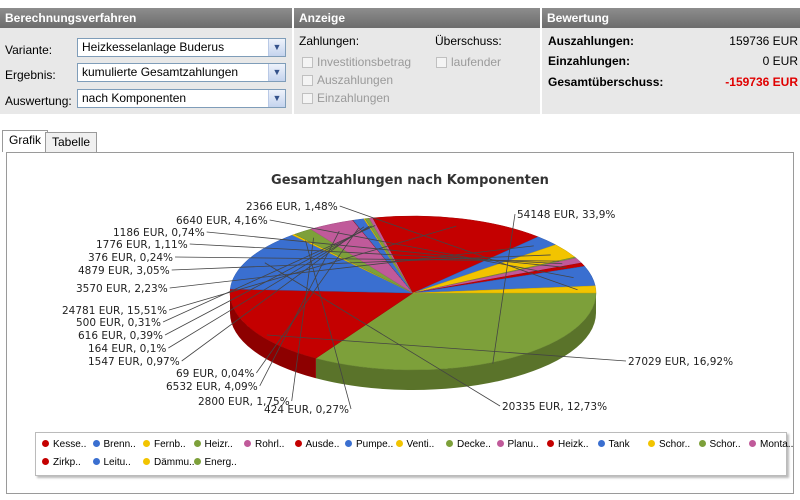 This screenshot has width=800, height=500. I want to click on einzahlungen-label: Einzahlungen, so click(353, 98).